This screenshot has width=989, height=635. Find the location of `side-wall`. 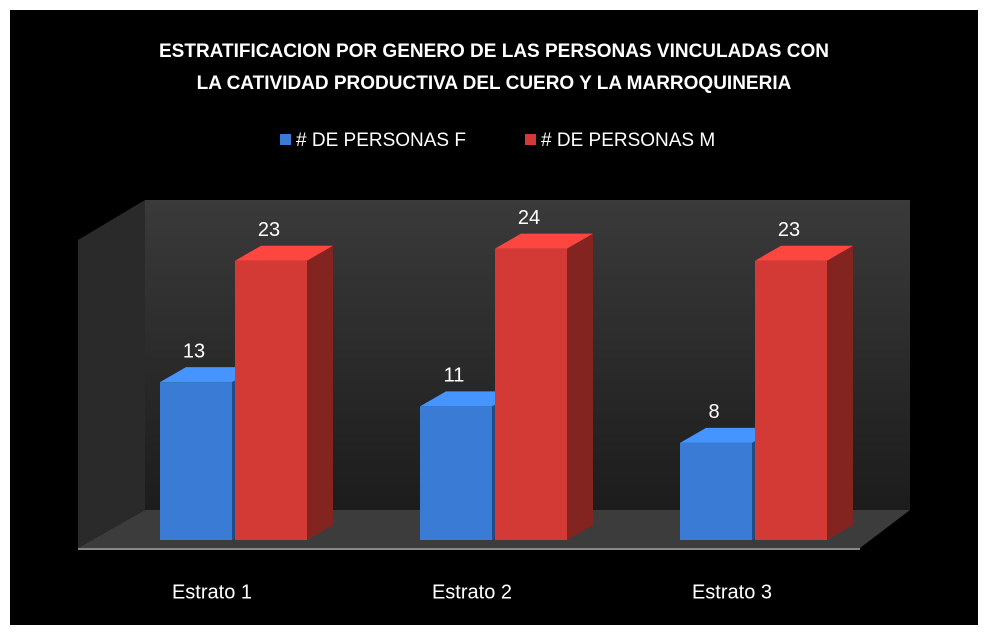

side-wall is located at coordinates (111, 374).